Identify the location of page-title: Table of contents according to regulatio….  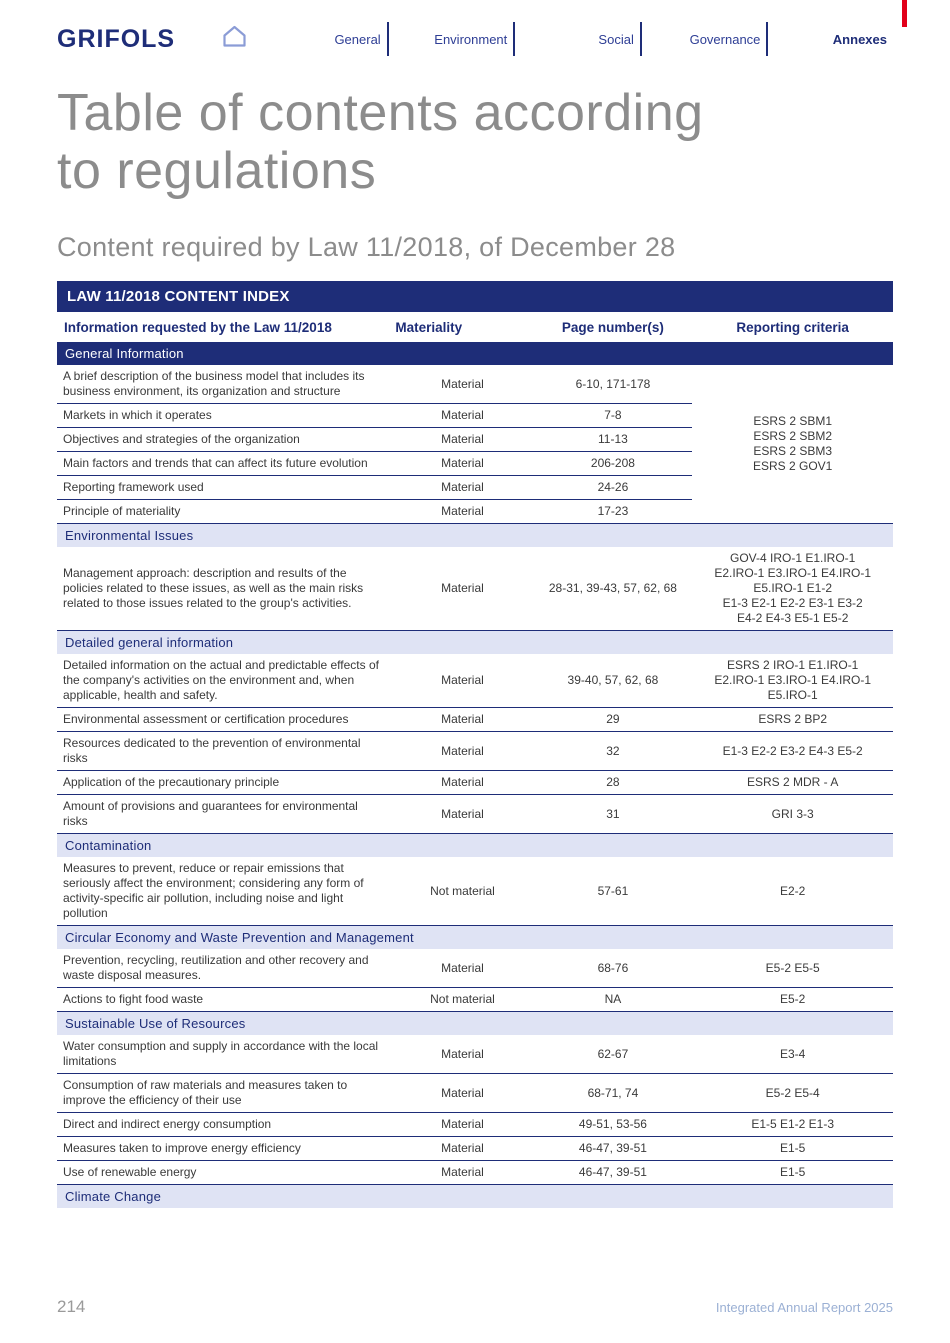
(475, 142).